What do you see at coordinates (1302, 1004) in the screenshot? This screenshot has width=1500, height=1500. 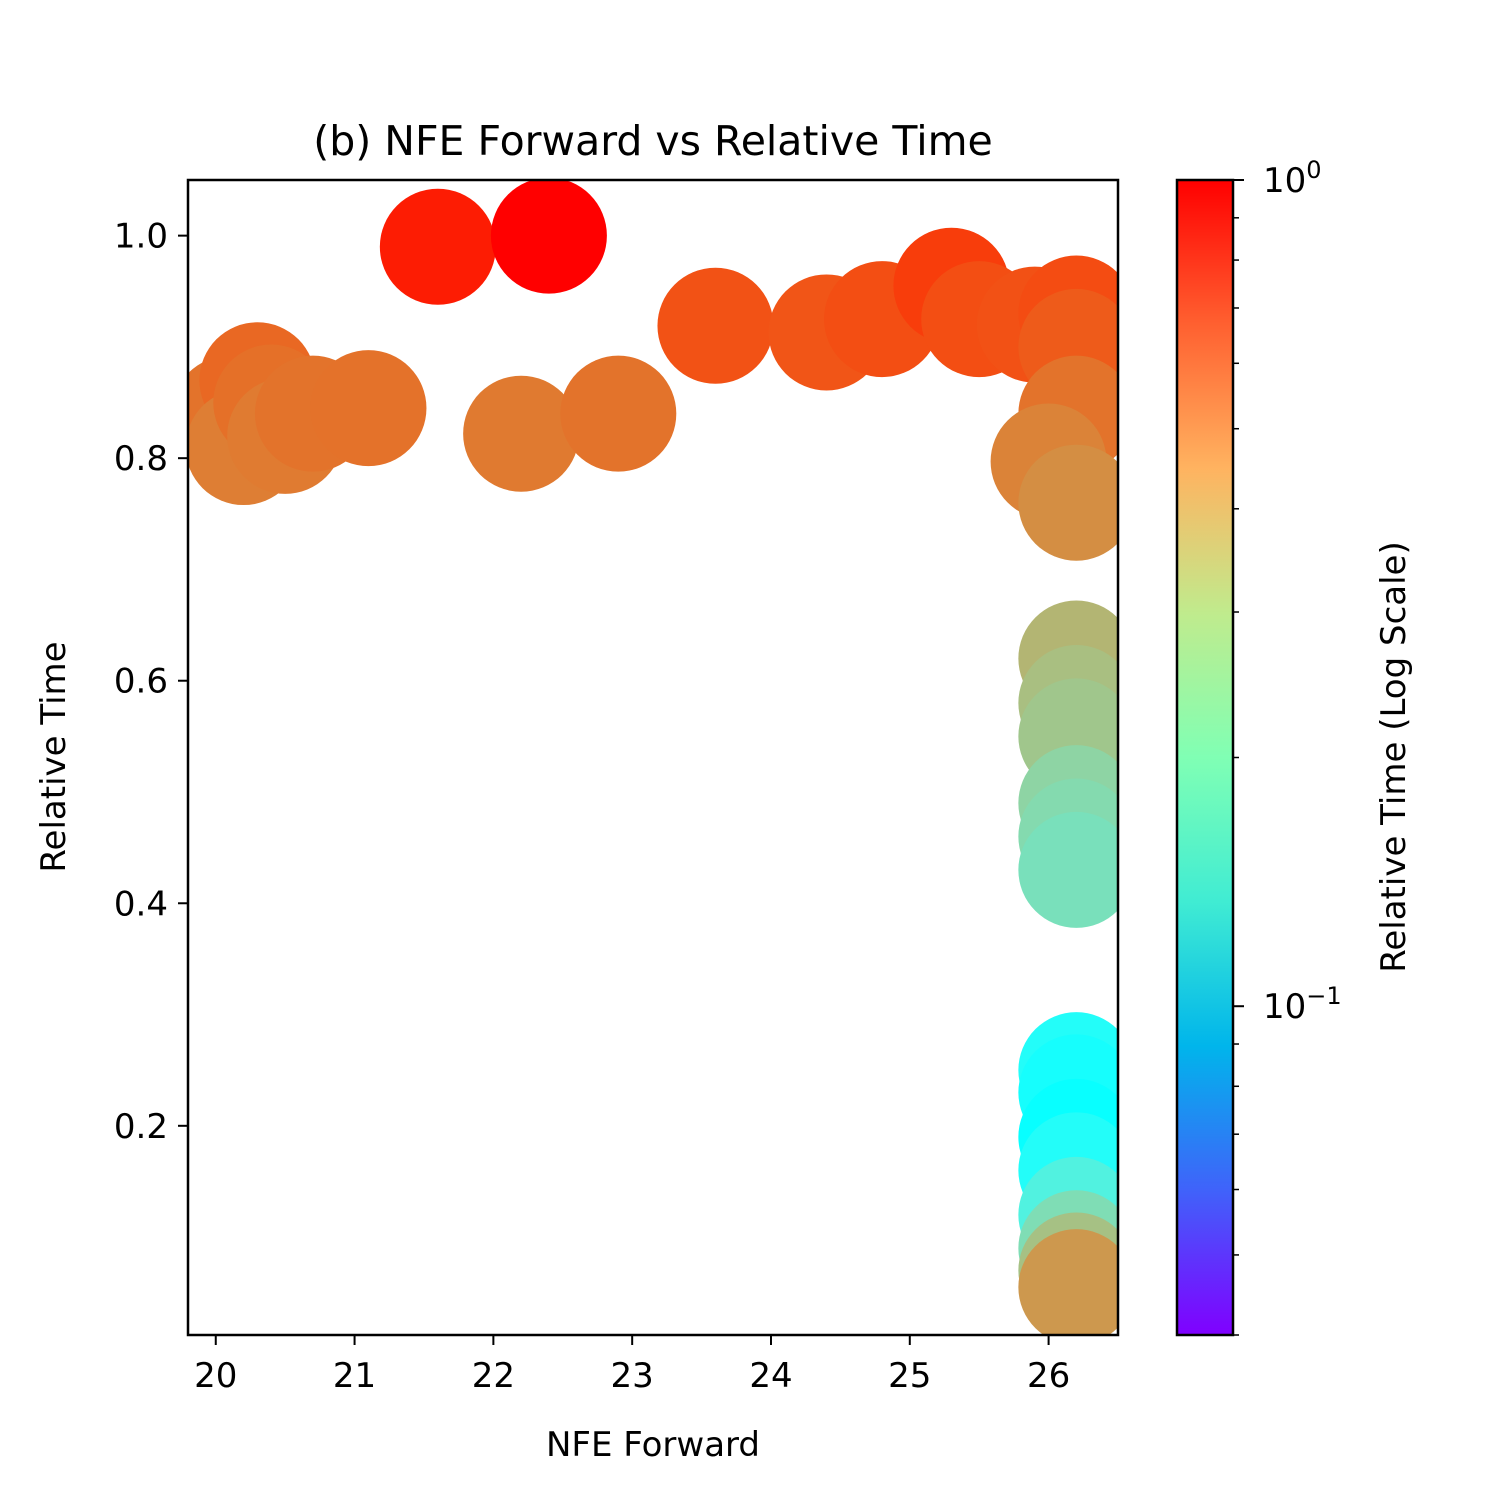 I see `colorbar-tick-label: 10⁻¹` at bounding box center [1302, 1004].